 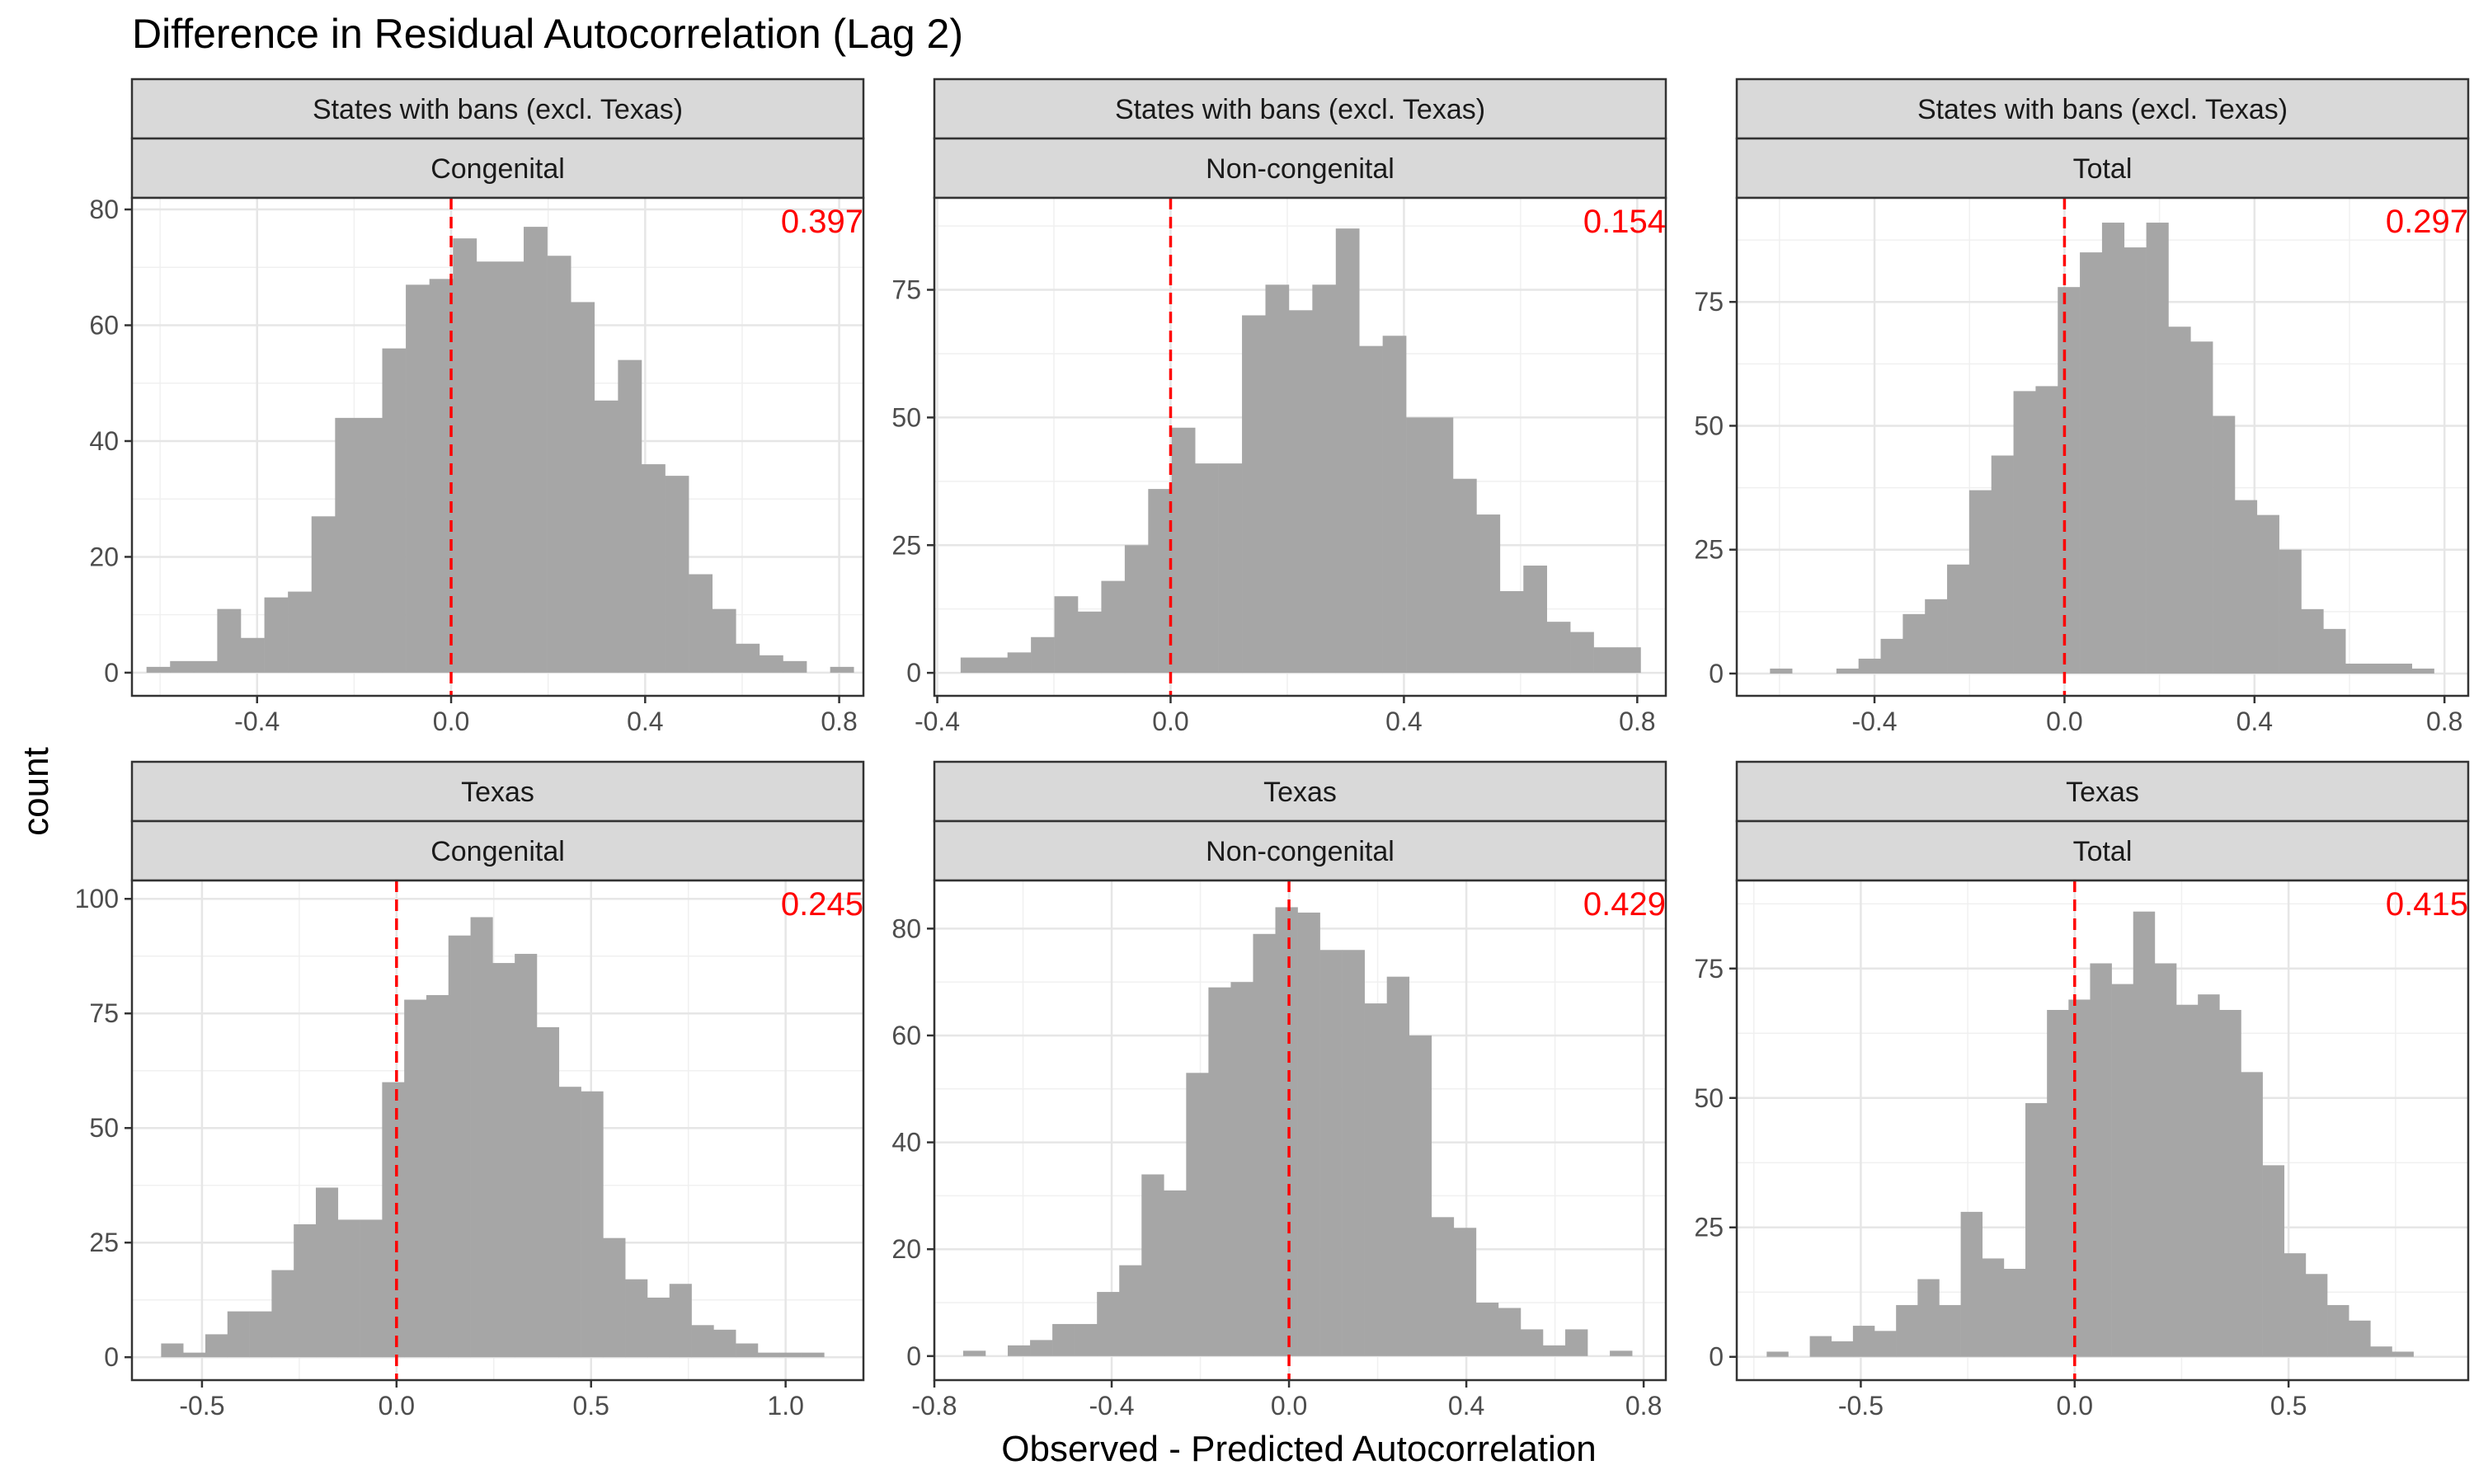 I want to click on facet-panel: Texas Total 0.415 -0.5 0.0 0.5 0 25 50 75, so click(x=2082, y=1090).